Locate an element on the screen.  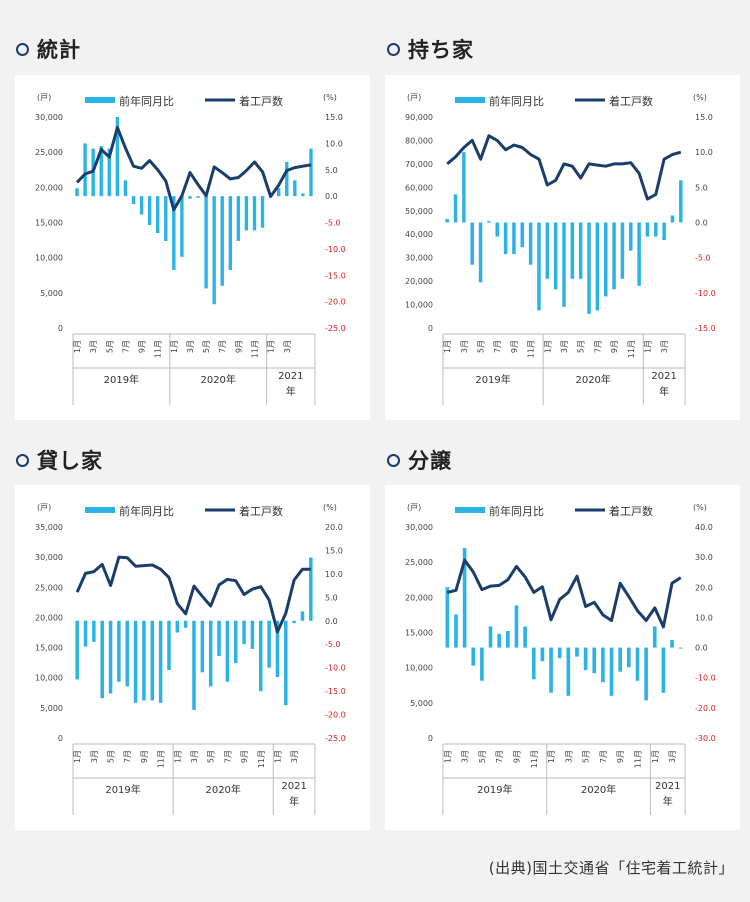
year-label: 2020年 is located at coordinates (598, 789).